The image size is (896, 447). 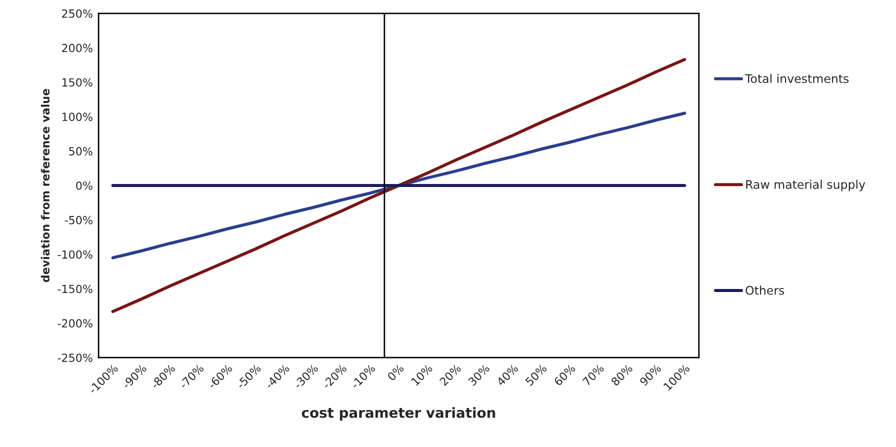 What do you see at coordinates (84, 185) in the screenshot?
I see `y-tick-label: 0%` at bounding box center [84, 185].